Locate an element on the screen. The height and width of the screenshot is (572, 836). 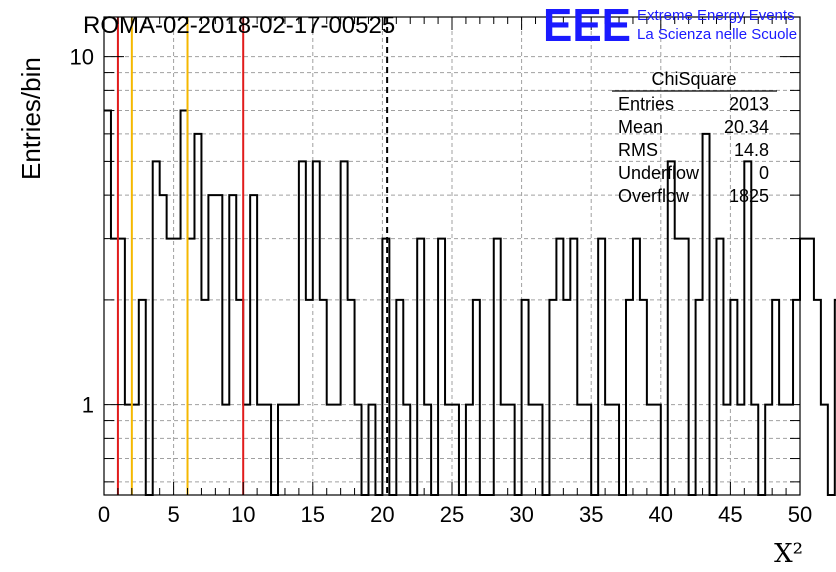
y-tick-label: 1 is located at coordinates (88, 405).